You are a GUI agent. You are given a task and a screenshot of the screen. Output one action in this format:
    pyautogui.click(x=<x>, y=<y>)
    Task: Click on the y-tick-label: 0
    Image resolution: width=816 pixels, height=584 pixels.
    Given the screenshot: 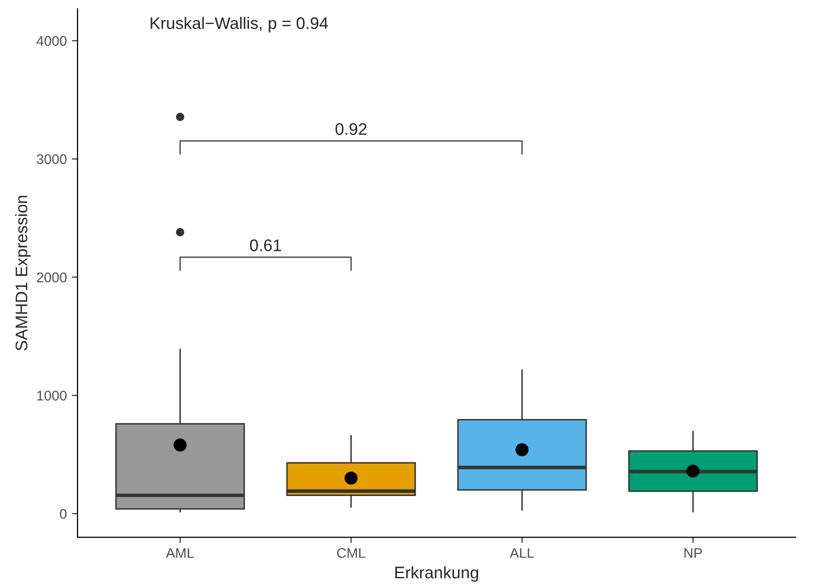 What is the action you would take?
    pyautogui.click(x=63, y=513)
    